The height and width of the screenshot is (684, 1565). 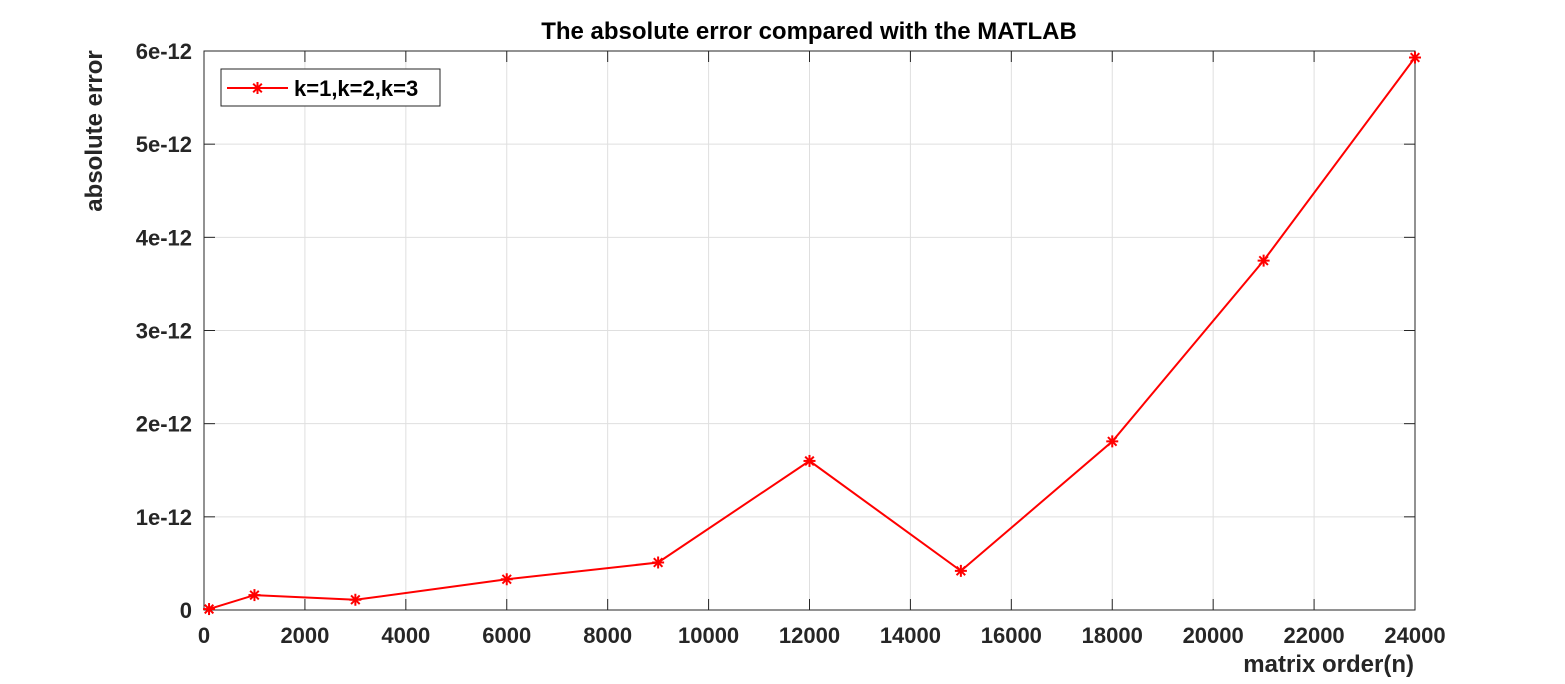 I want to click on x-tick-label: 8000, so click(x=607, y=635).